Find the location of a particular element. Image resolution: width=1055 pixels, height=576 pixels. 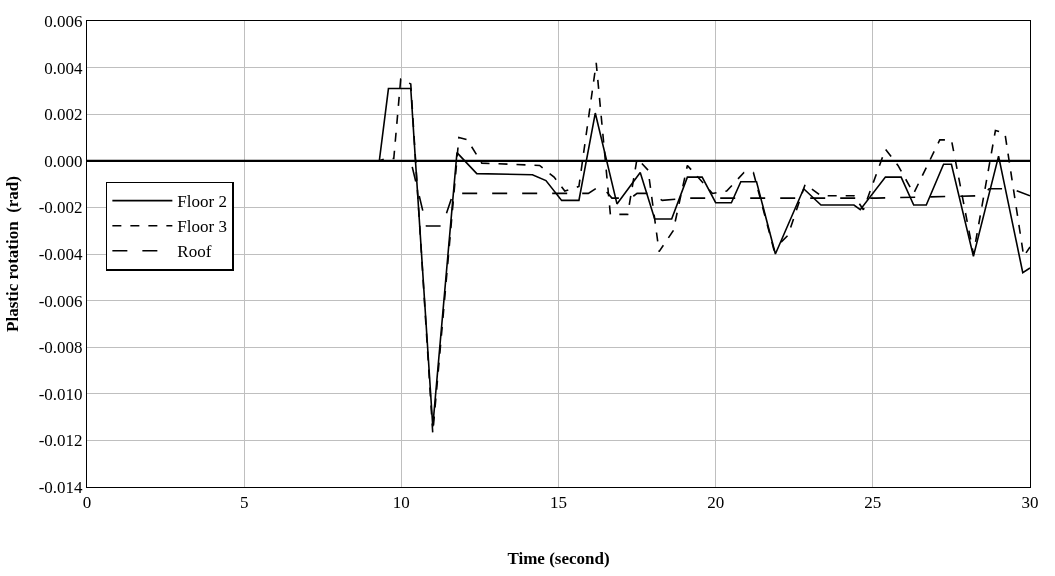

x-tick-label: 5 is located at coordinates (244, 503).